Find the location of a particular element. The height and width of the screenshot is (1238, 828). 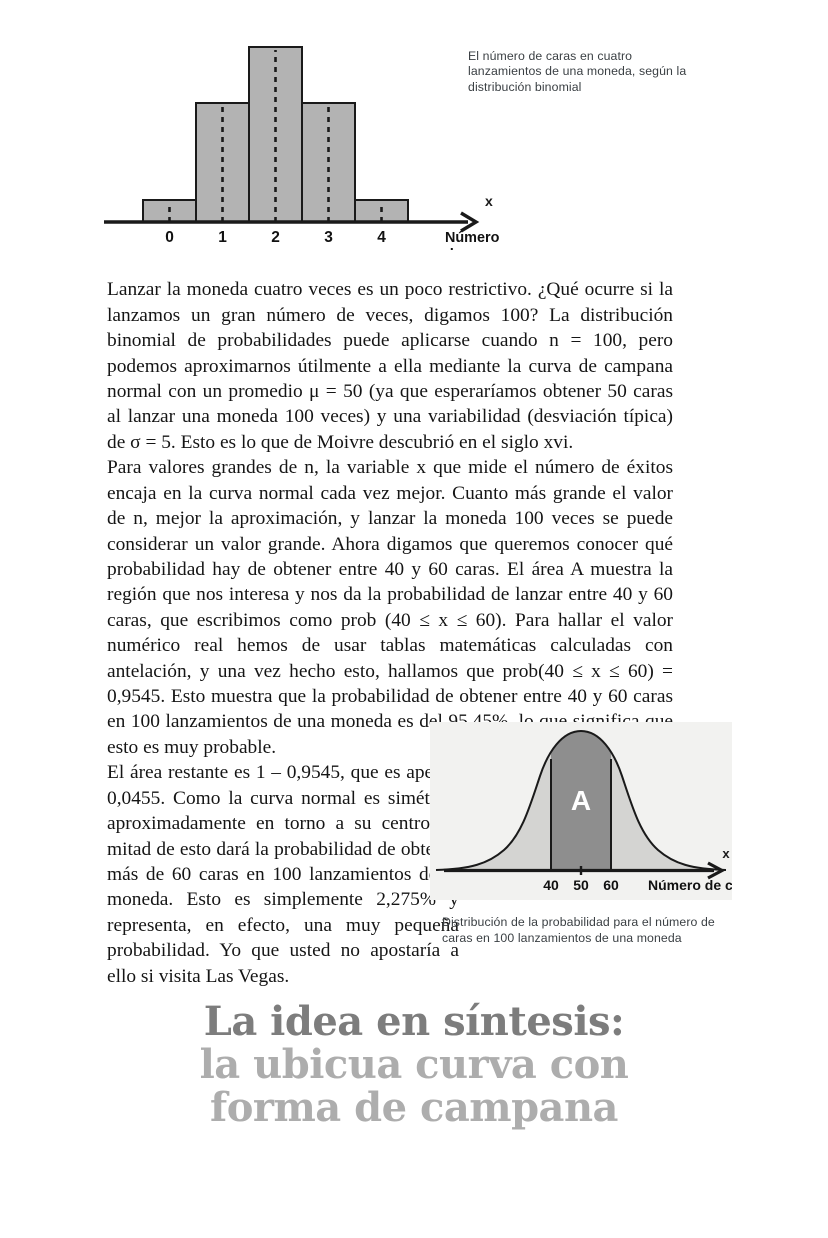

tick-label-1: 1 is located at coordinates (222, 237).